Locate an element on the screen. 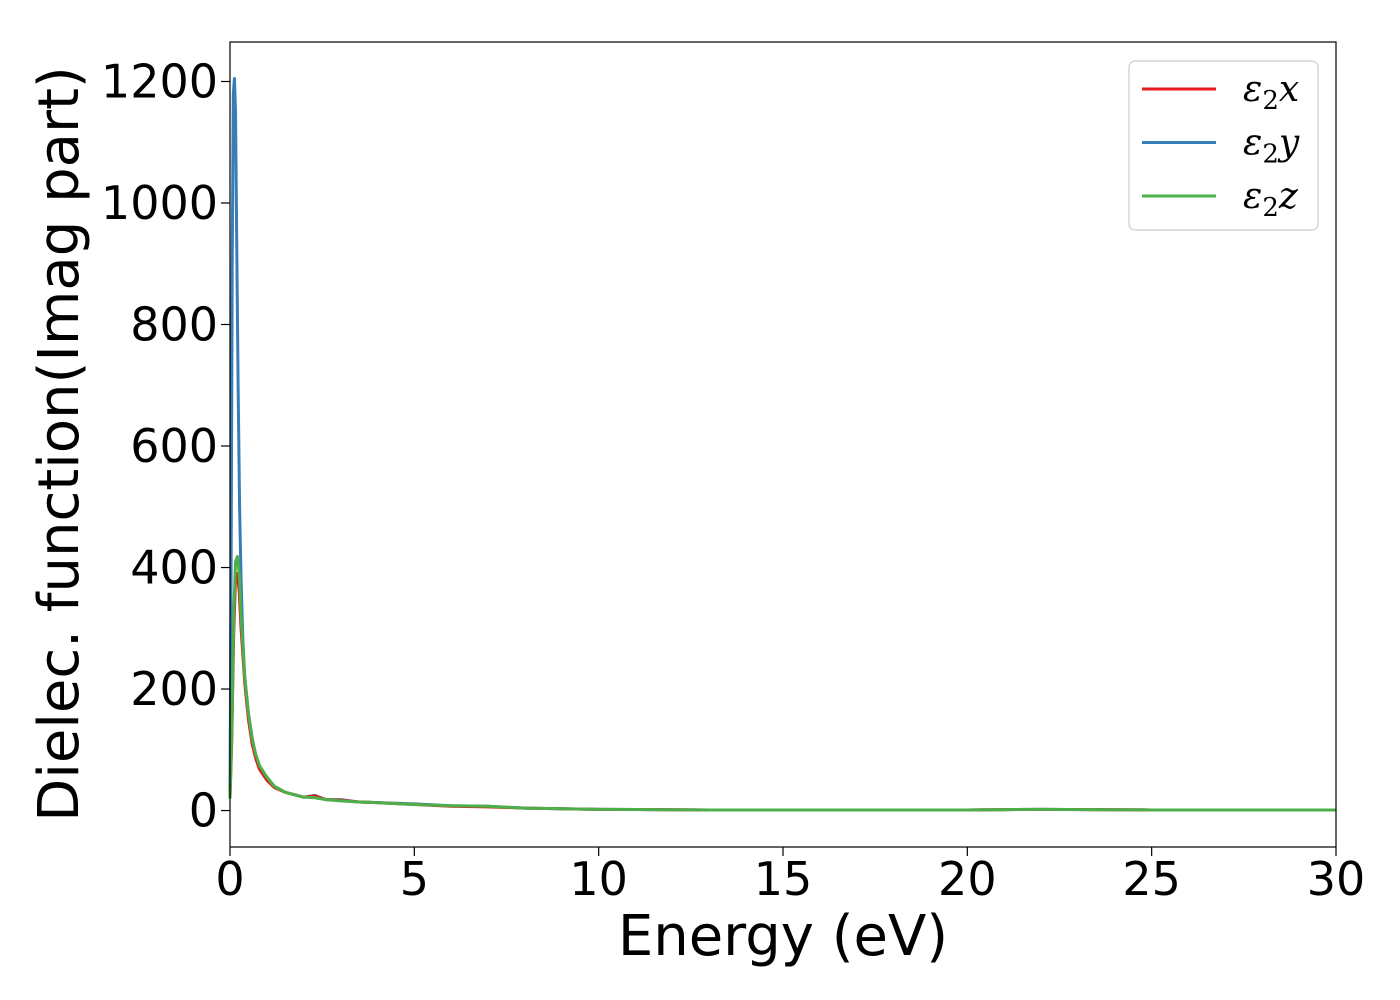 This screenshot has width=1400, height=1000. y-tick-label: 600 is located at coordinates (174, 446).